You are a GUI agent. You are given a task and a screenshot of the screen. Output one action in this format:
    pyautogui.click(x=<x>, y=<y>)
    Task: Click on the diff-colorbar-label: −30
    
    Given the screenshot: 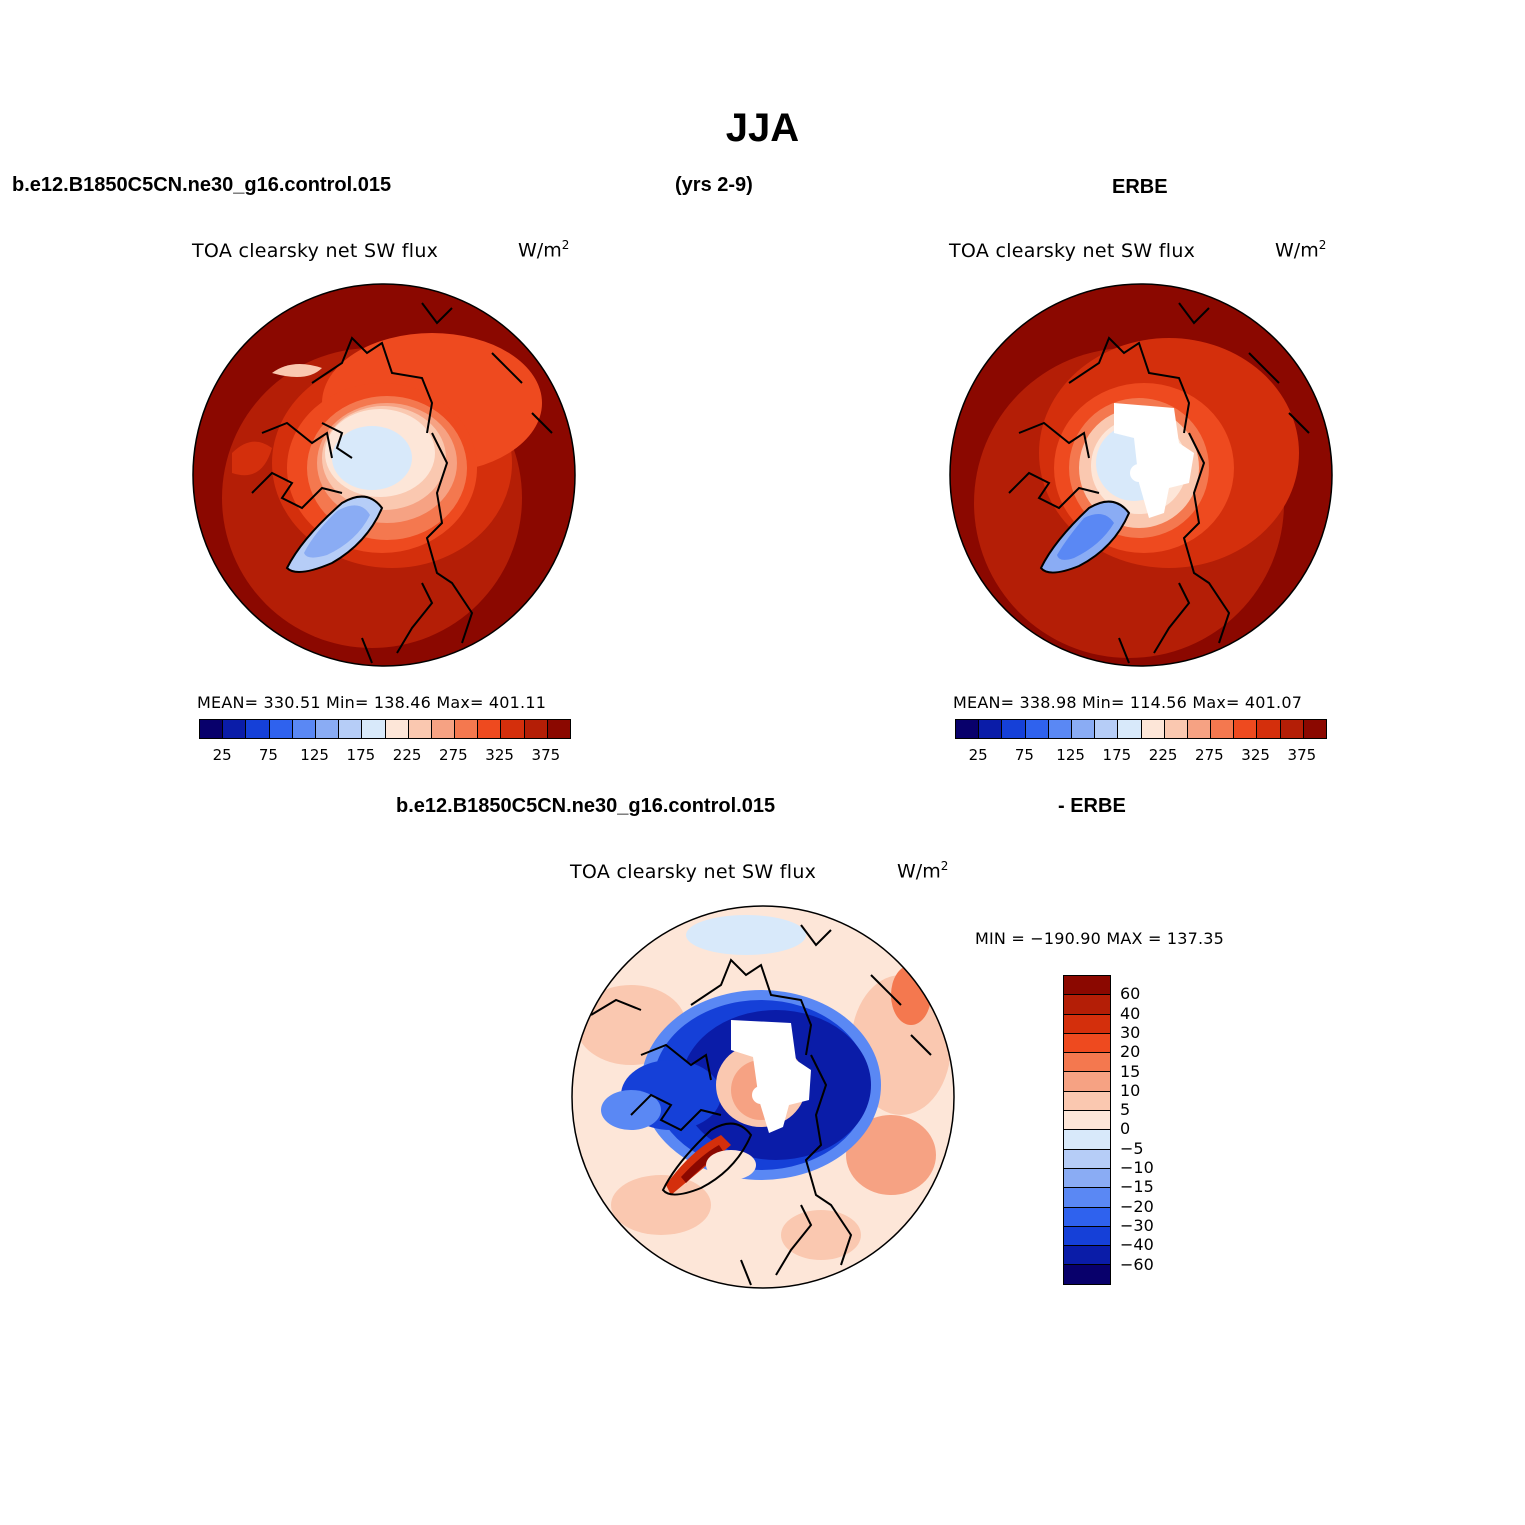 What is the action you would take?
    pyautogui.click(x=1137, y=1225)
    